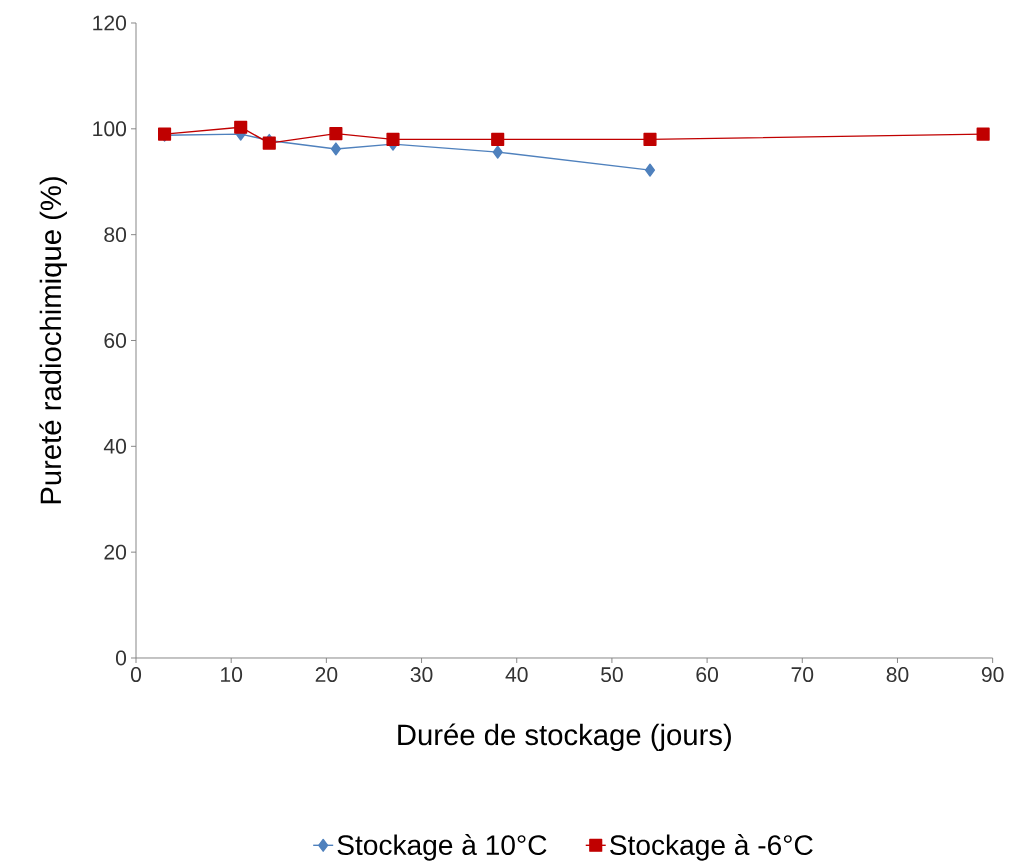  Describe the element at coordinates (707, 675) in the screenshot. I see `x-tick-label: 60` at that location.